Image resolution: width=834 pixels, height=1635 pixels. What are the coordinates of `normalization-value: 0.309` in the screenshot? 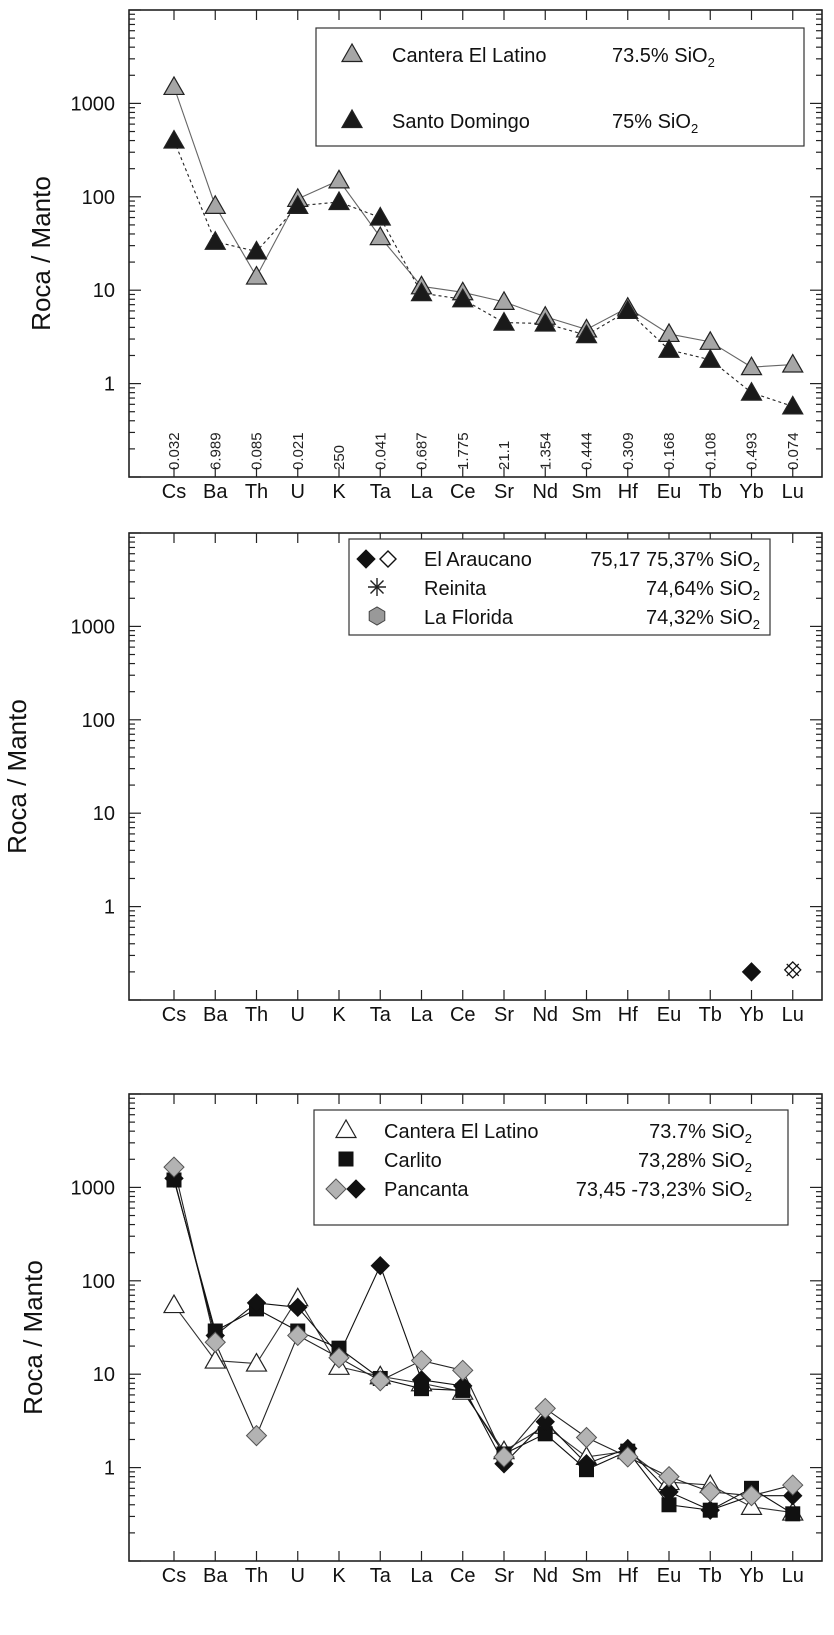 It's located at (628, 451).